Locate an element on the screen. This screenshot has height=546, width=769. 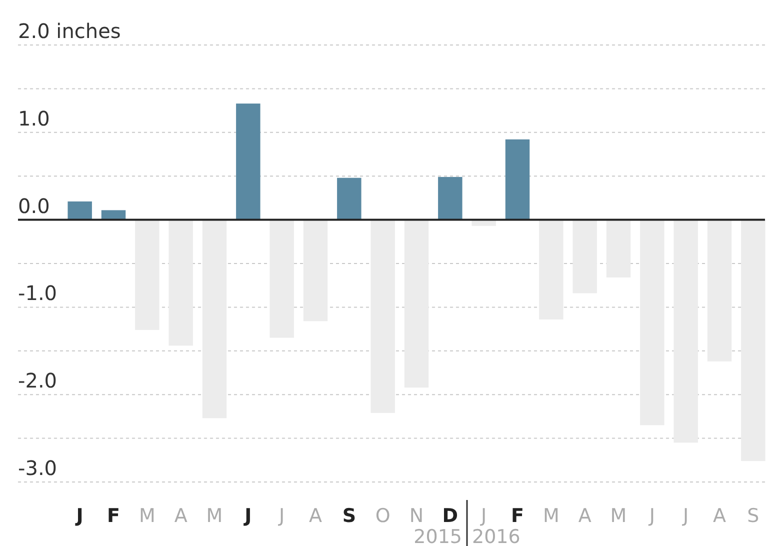
y-tick-label: 0.0 is located at coordinates (34, 206).